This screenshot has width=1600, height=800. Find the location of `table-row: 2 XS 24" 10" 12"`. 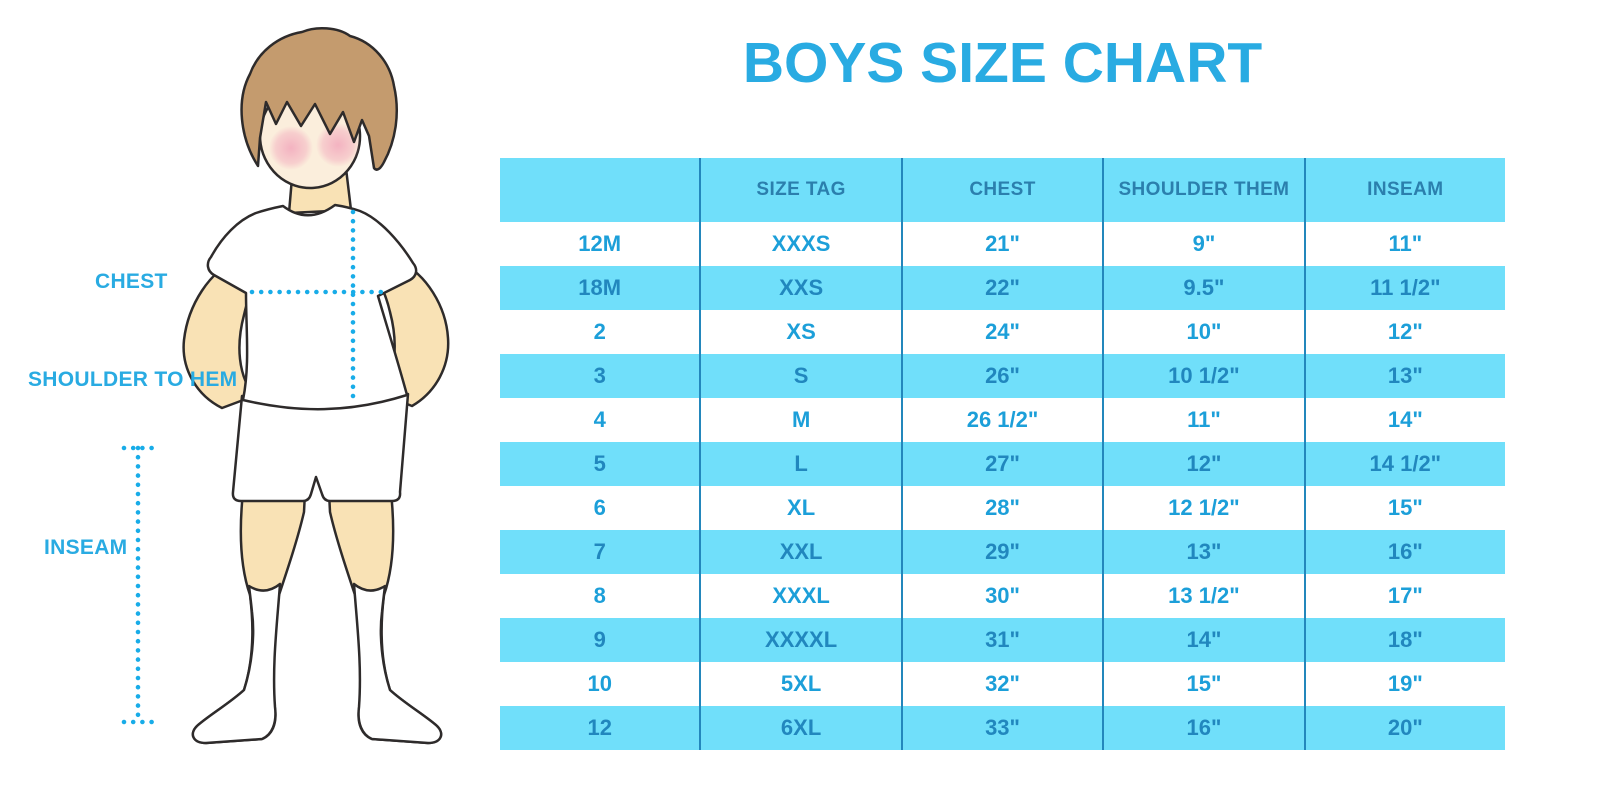

table-row: 2 XS 24" 10" 12" is located at coordinates (1002, 332).